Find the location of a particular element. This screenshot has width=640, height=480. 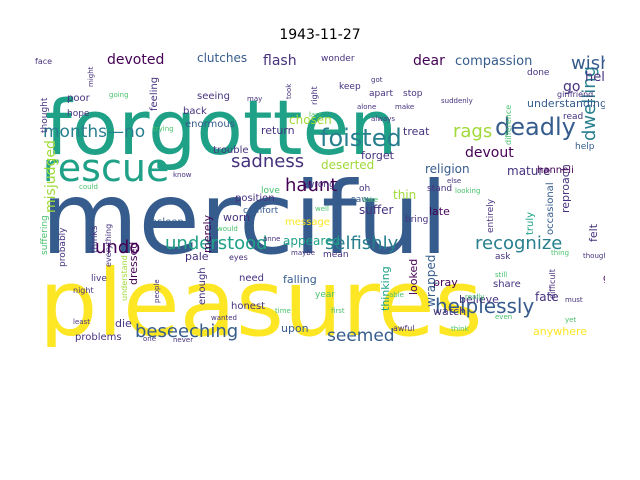

cloud-word: forget is located at coordinates (378, 155).